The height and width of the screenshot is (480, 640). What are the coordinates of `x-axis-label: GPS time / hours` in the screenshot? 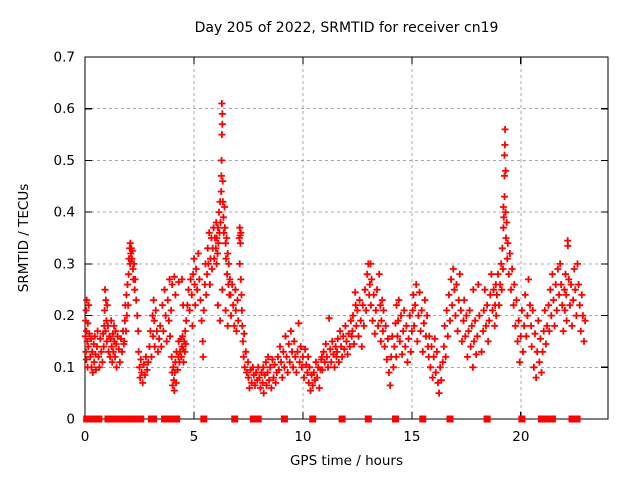 It's located at (346, 461).